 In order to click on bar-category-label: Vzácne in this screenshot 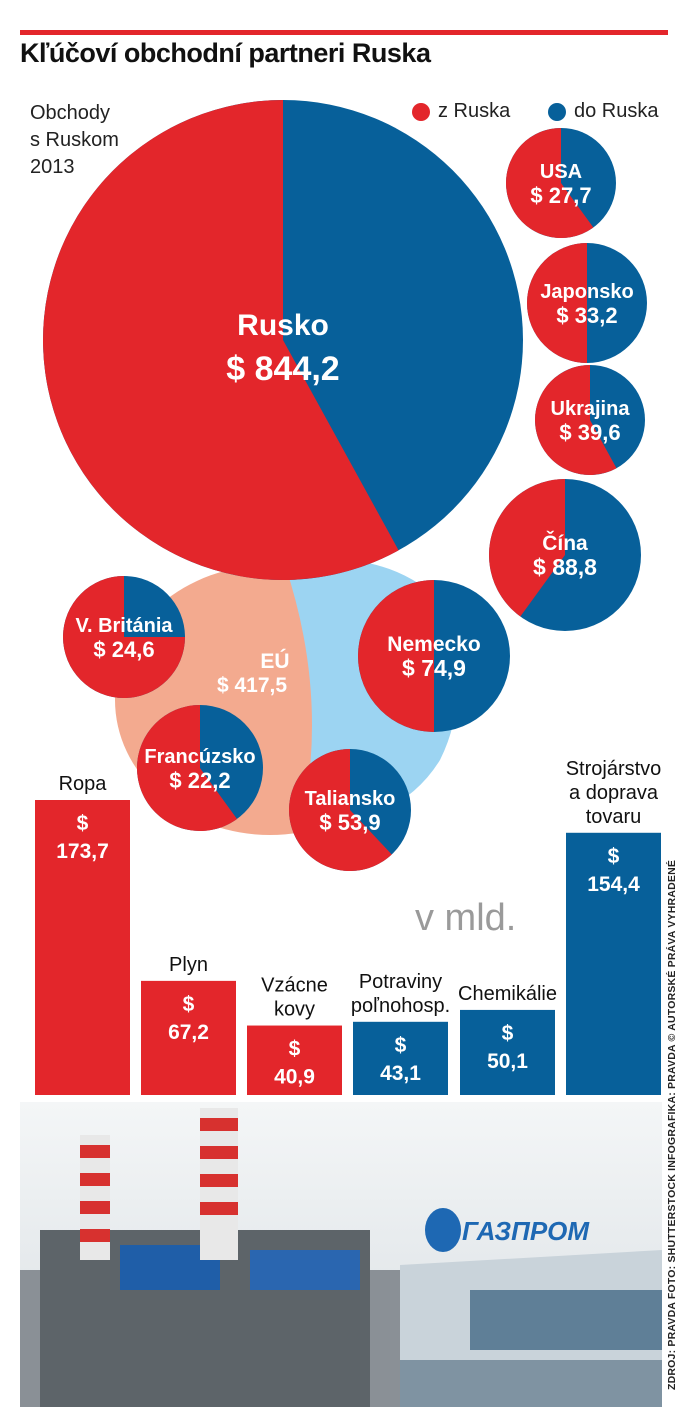, I will do `click(294, 986)`.